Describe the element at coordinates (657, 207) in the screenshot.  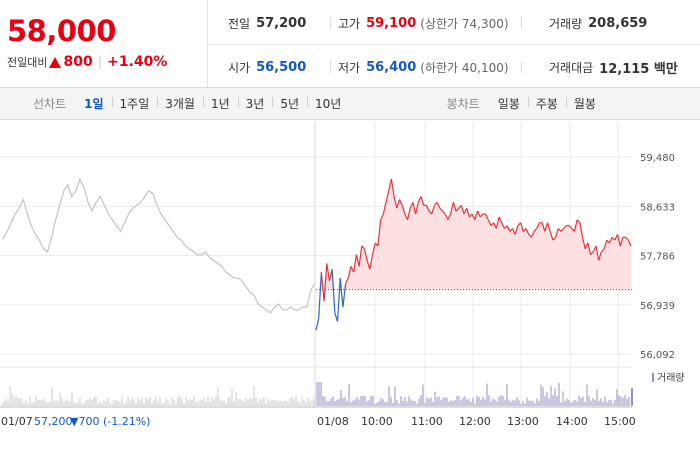
I see `y-tick-label: 58,633` at that location.